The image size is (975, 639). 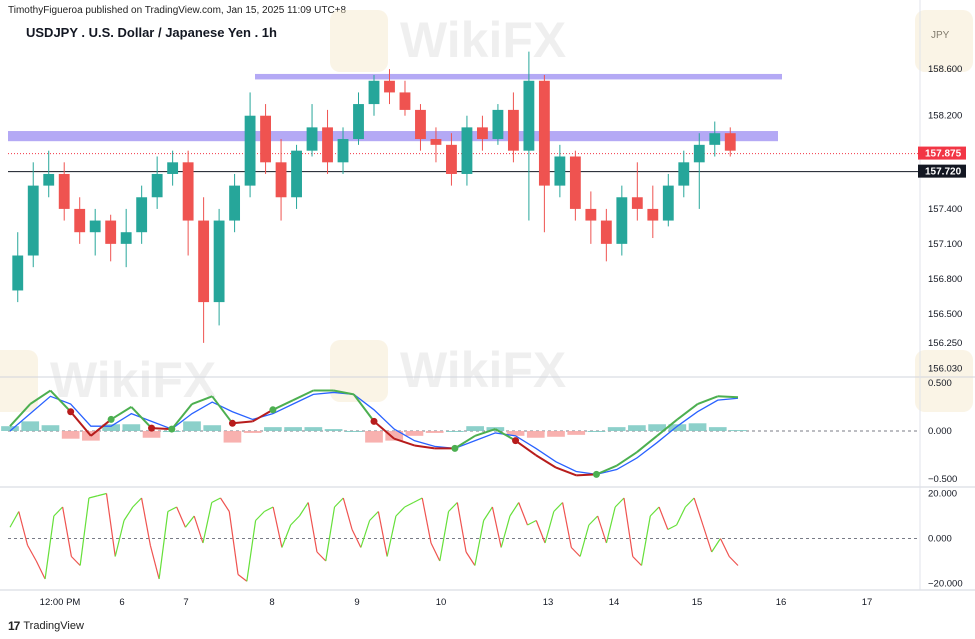 What do you see at coordinates (46, 626) in the screenshot?
I see `tradingview-brand: 17 TradingView` at bounding box center [46, 626].